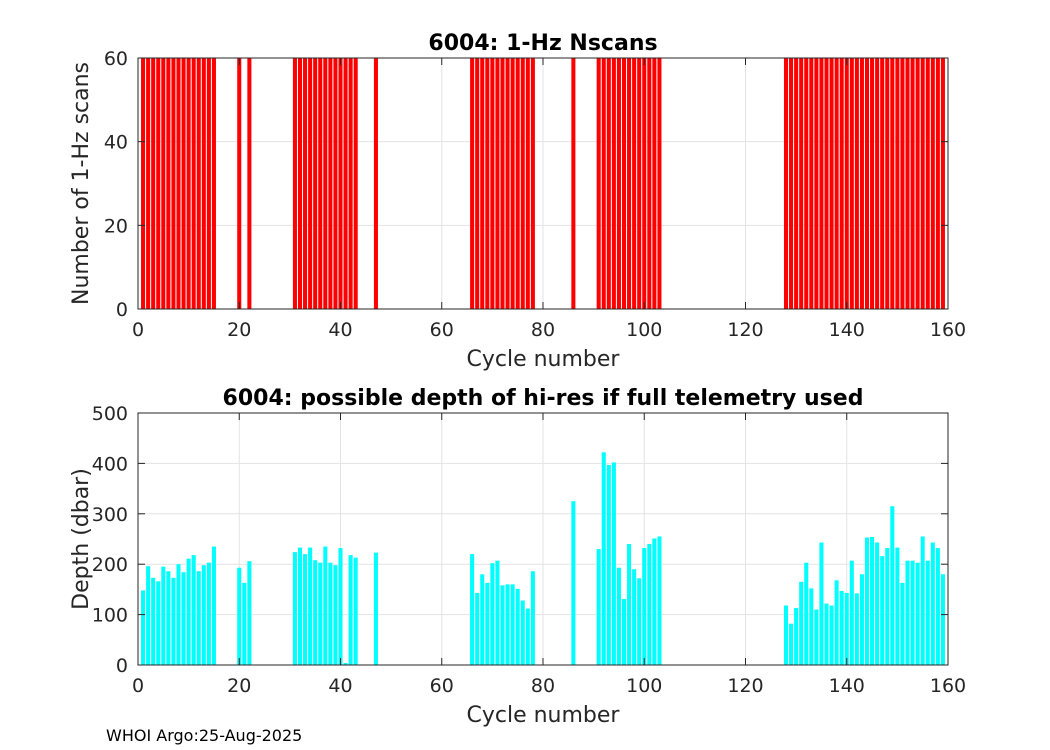 The height and width of the screenshot is (750, 1050). I want to click on x-tick-label: 0, so click(138, 686).